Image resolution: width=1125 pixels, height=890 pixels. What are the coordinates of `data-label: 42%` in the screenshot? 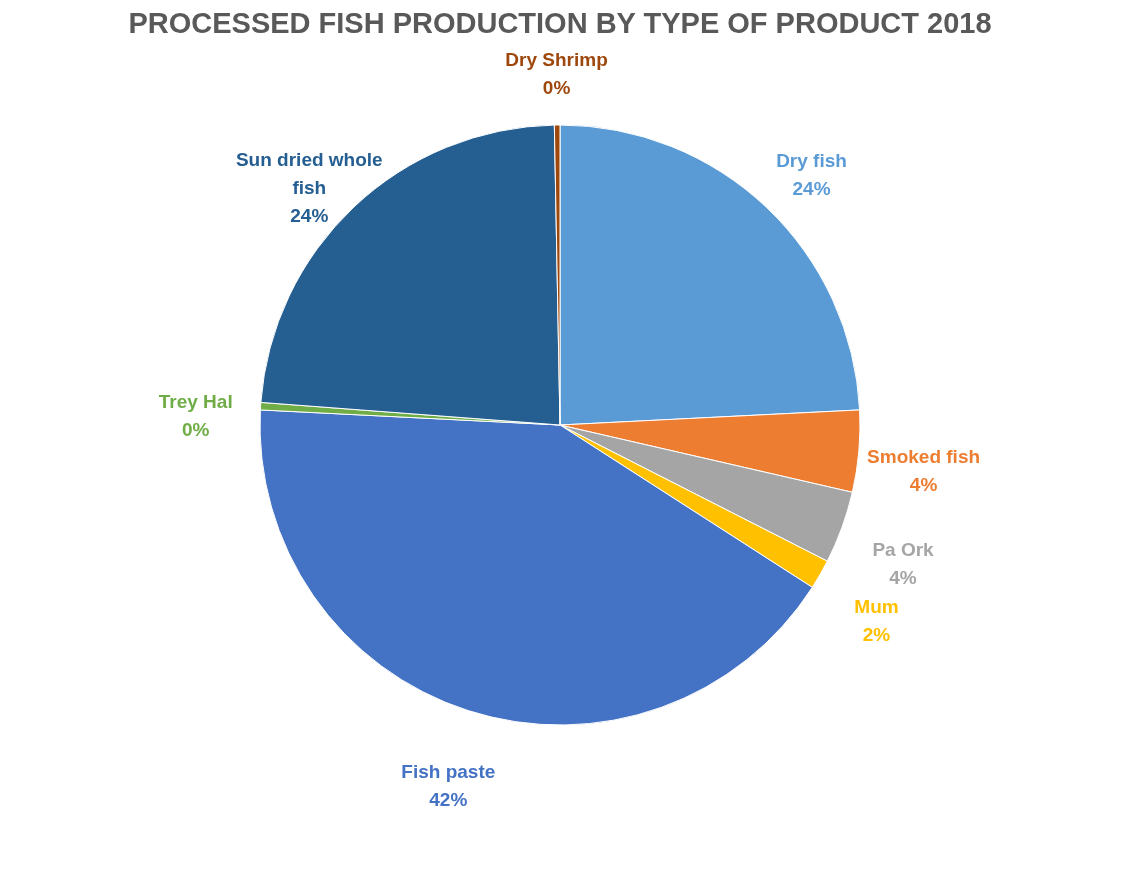 It's located at (448, 800).